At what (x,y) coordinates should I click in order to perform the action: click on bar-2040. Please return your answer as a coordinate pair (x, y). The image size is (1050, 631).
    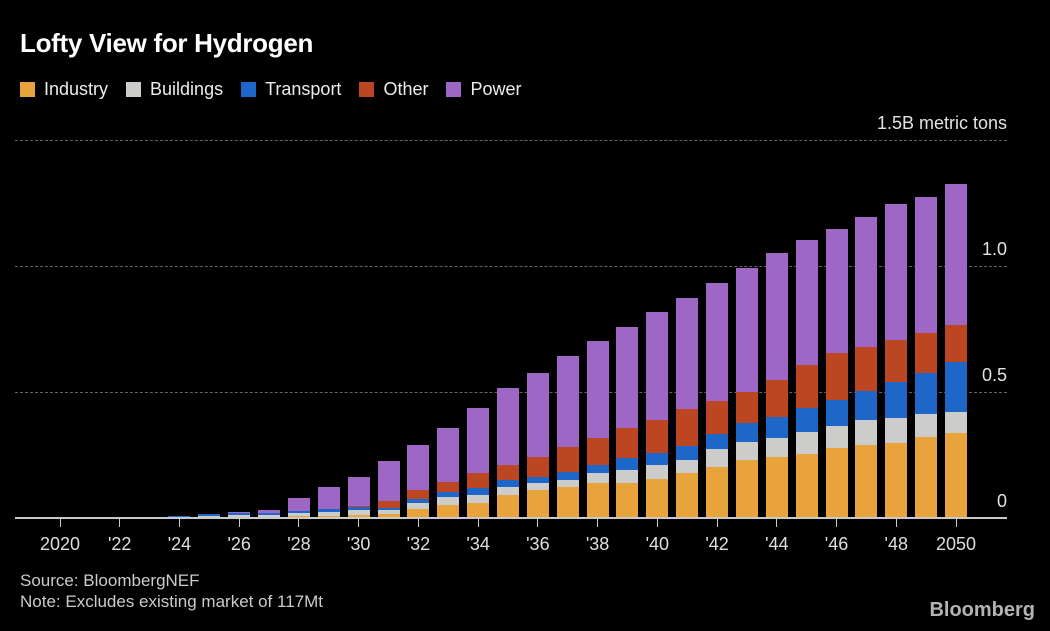
    Looking at the image, I should click on (657, 414).